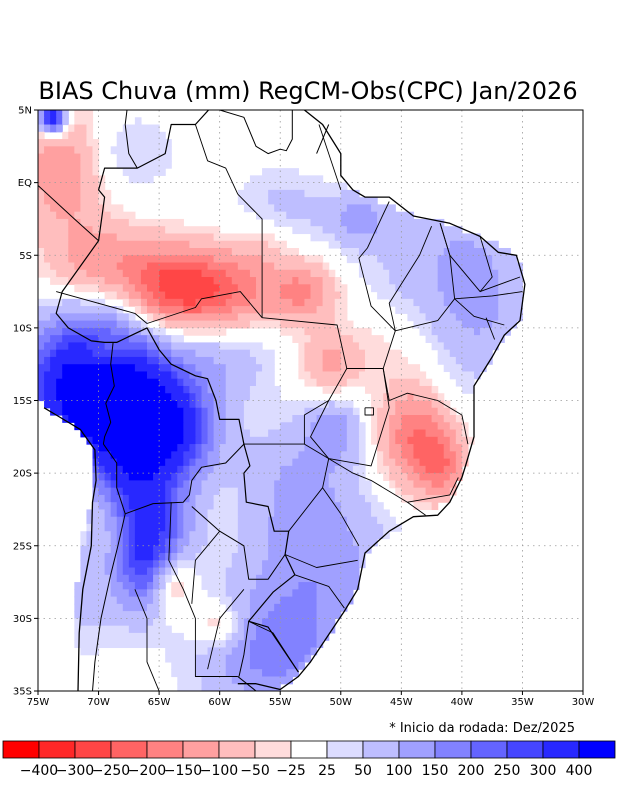 The width and height of the screenshot is (618, 800). I want to click on state-ms, so click(286, 487).